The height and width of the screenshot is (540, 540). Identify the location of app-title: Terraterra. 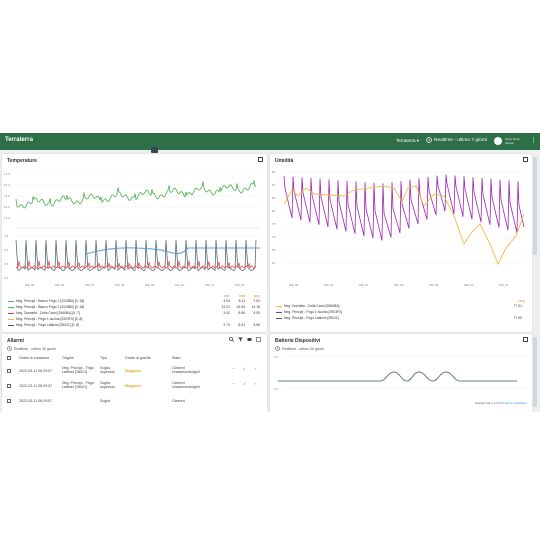
(19, 140).